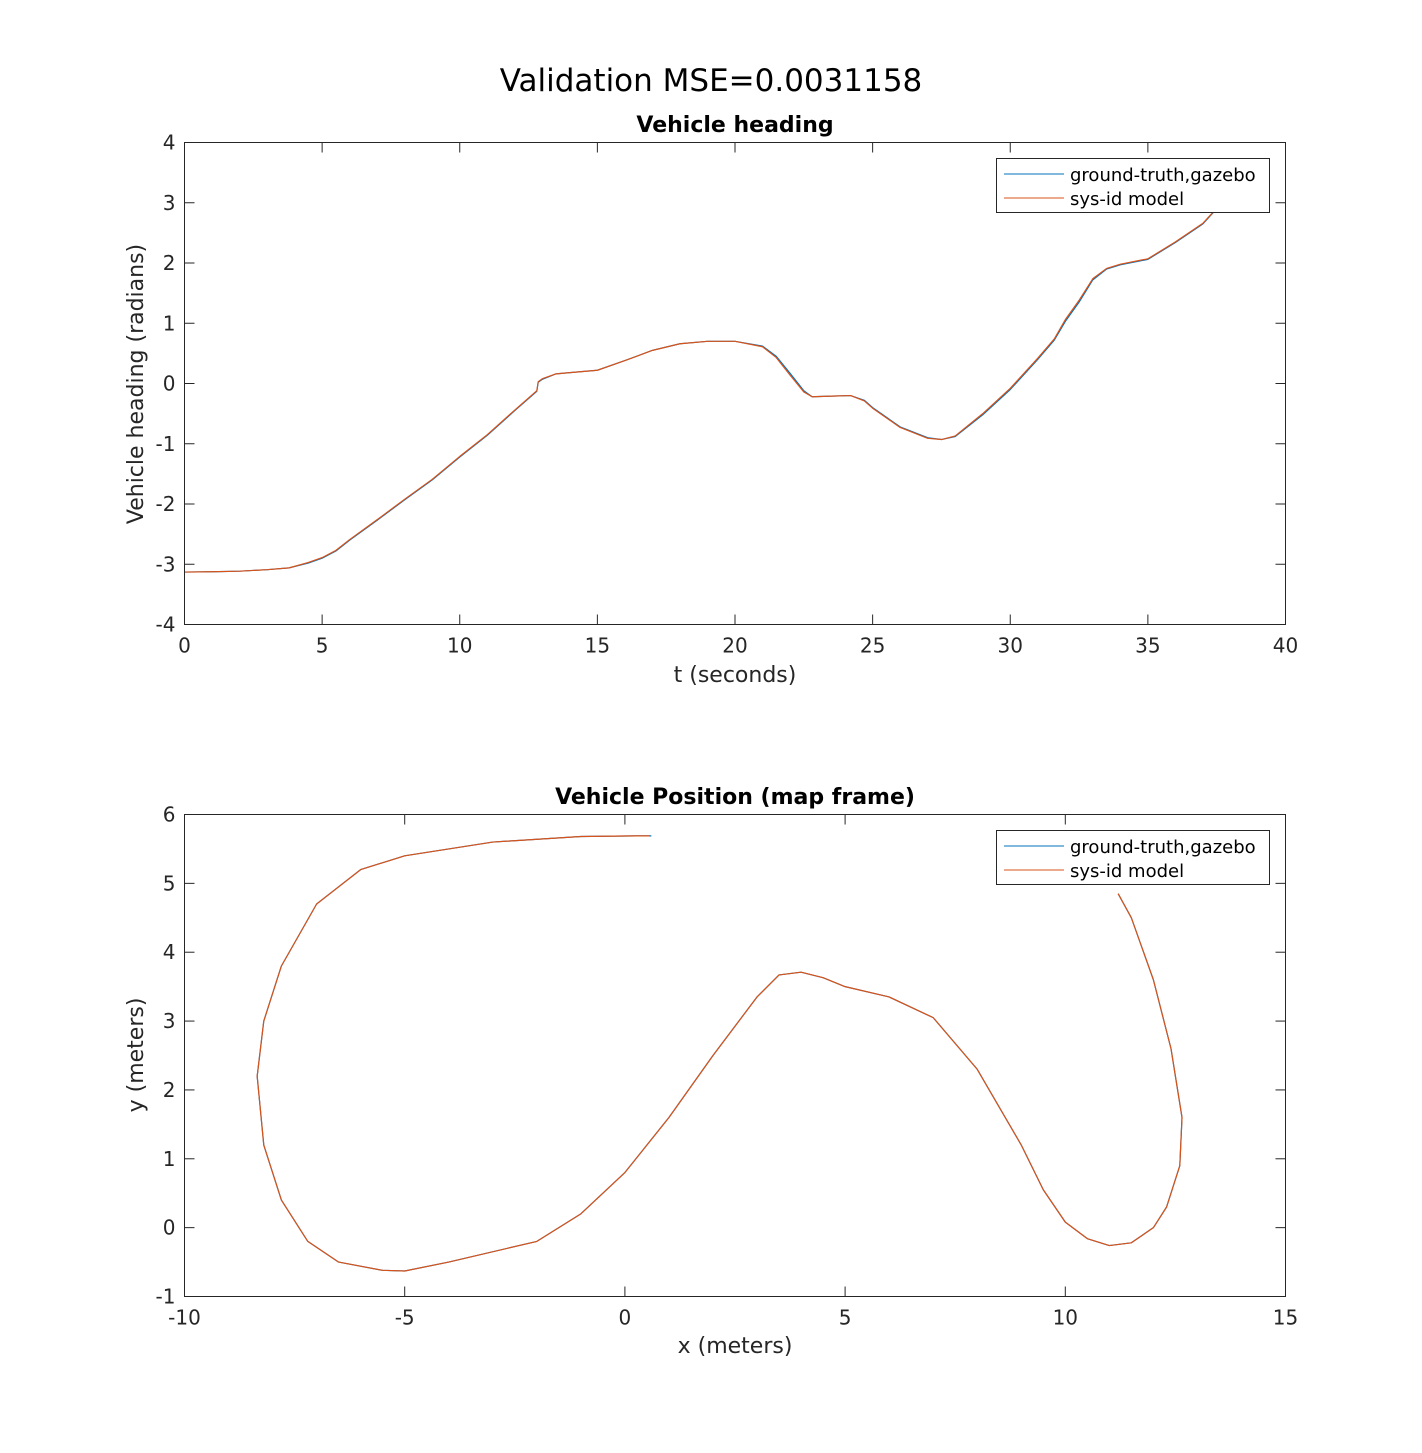 This screenshot has height=1453, width=1422. I want to click on position-y-tick-label: 6, so click(169, 815).